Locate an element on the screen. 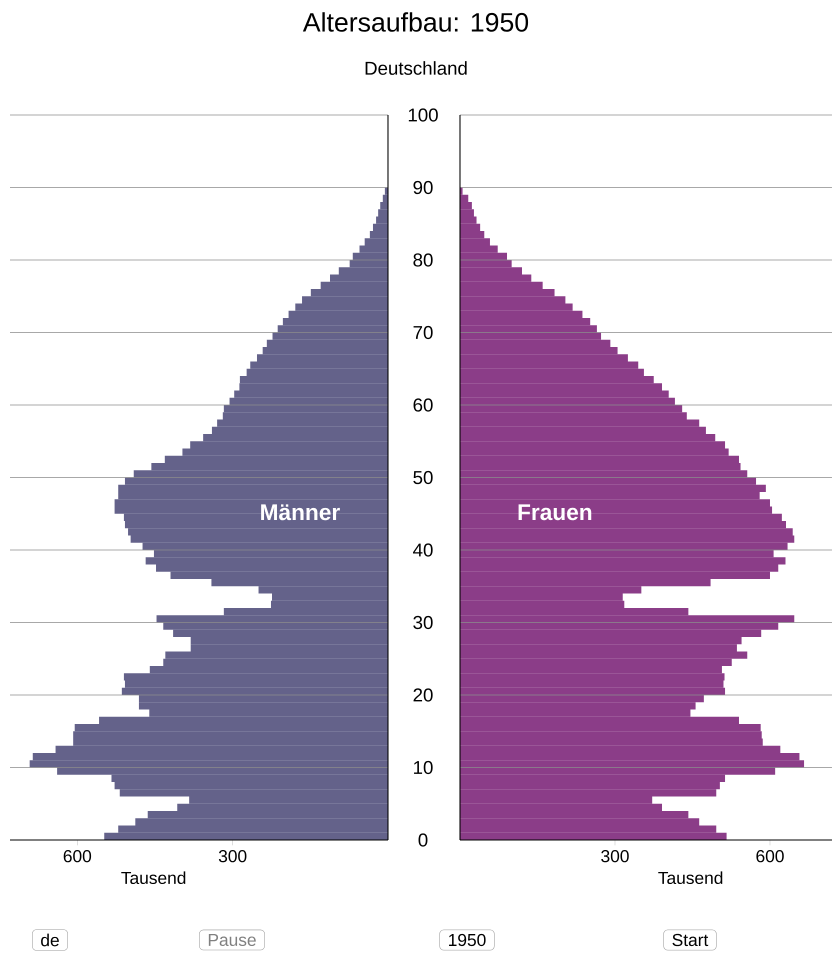 The image size is (832, 957). y-tick-label: 90 is located at coordinates (423, 187).